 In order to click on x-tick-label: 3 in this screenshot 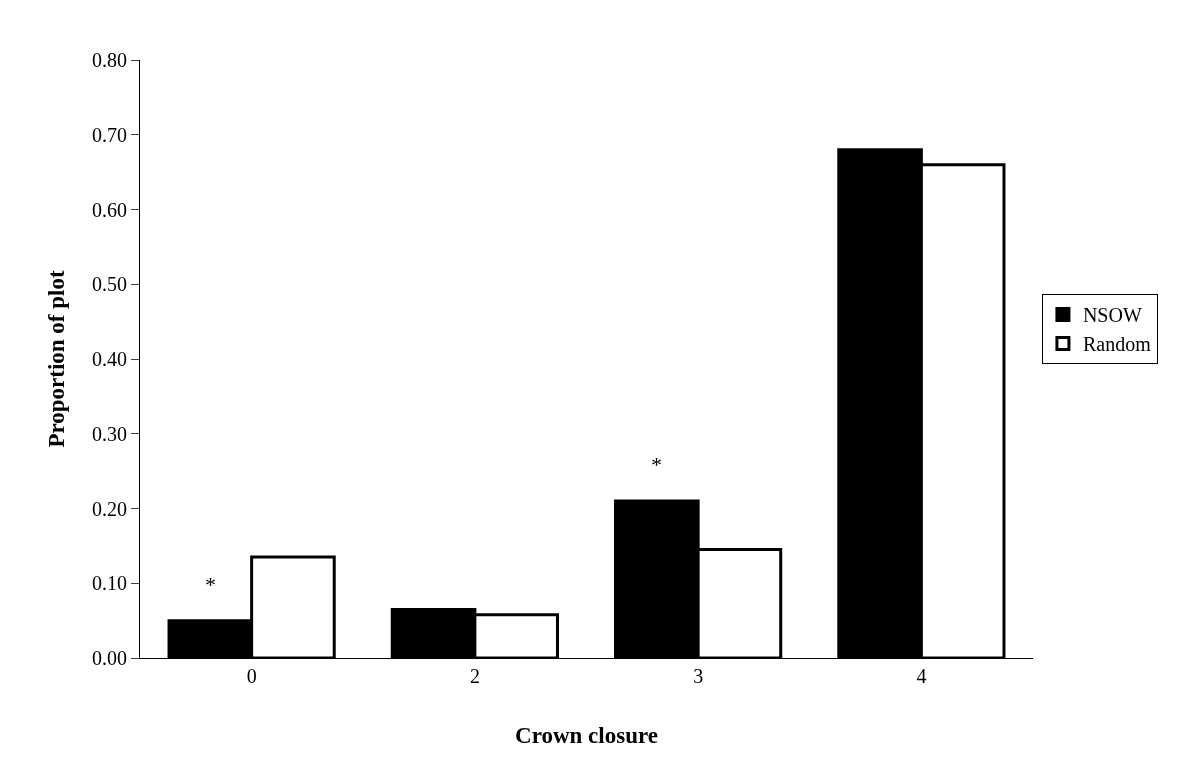, I will do `click(698, 676)`.